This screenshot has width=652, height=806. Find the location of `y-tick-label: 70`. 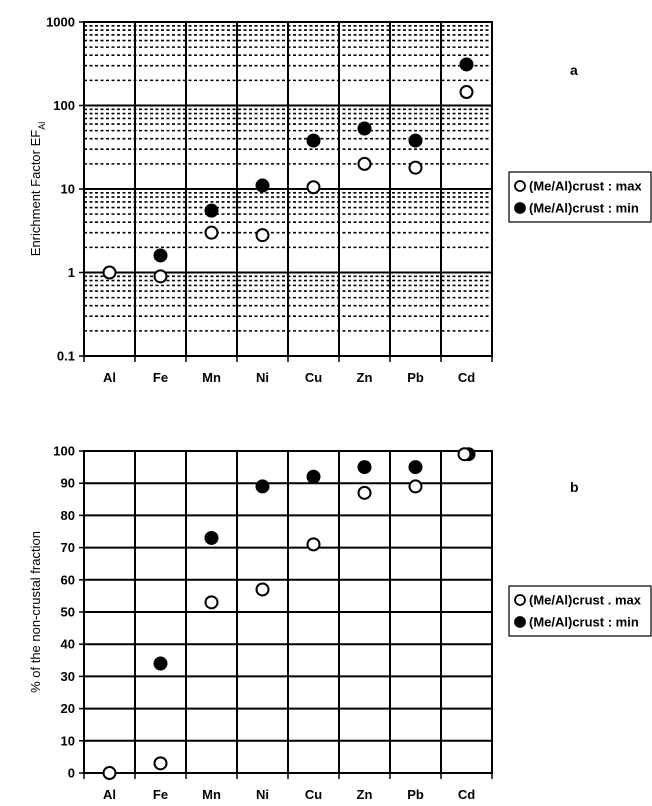

y-tick-label: 70 is located at coordinates (68, 547).